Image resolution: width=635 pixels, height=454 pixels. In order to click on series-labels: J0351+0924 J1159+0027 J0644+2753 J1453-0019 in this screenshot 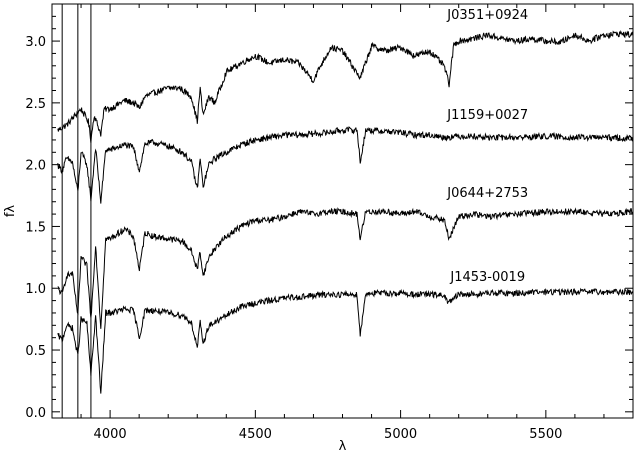, I will do `click(487, 146)`.